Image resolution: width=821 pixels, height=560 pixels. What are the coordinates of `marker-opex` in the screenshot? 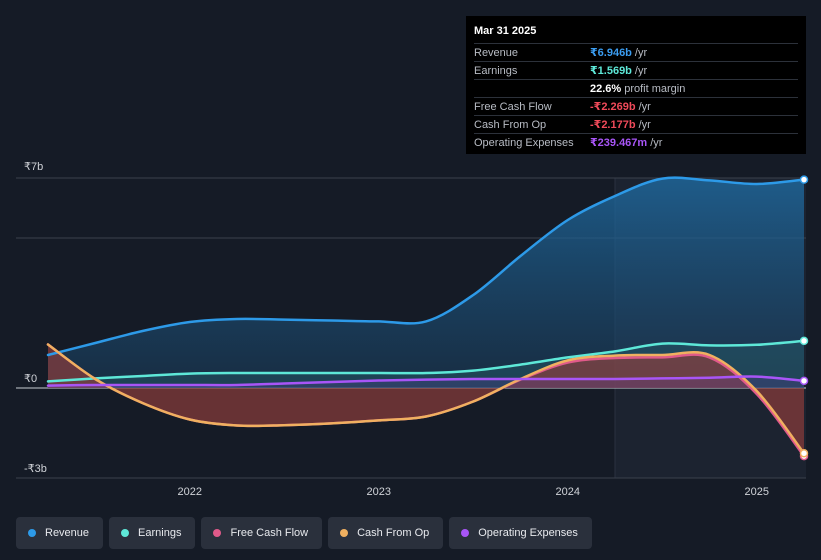 It's located at (804, 381).